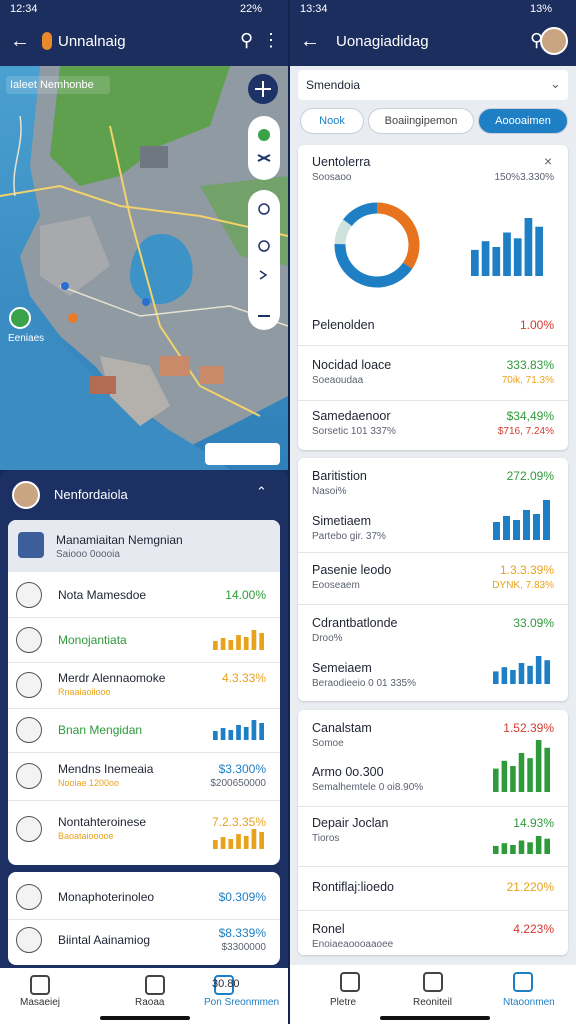 The width and height of the screenshot is (576, 1024). What do you see at coordinates (144, 918) in the screenshot?
I see `list-card` at bounding box center [144, 918].